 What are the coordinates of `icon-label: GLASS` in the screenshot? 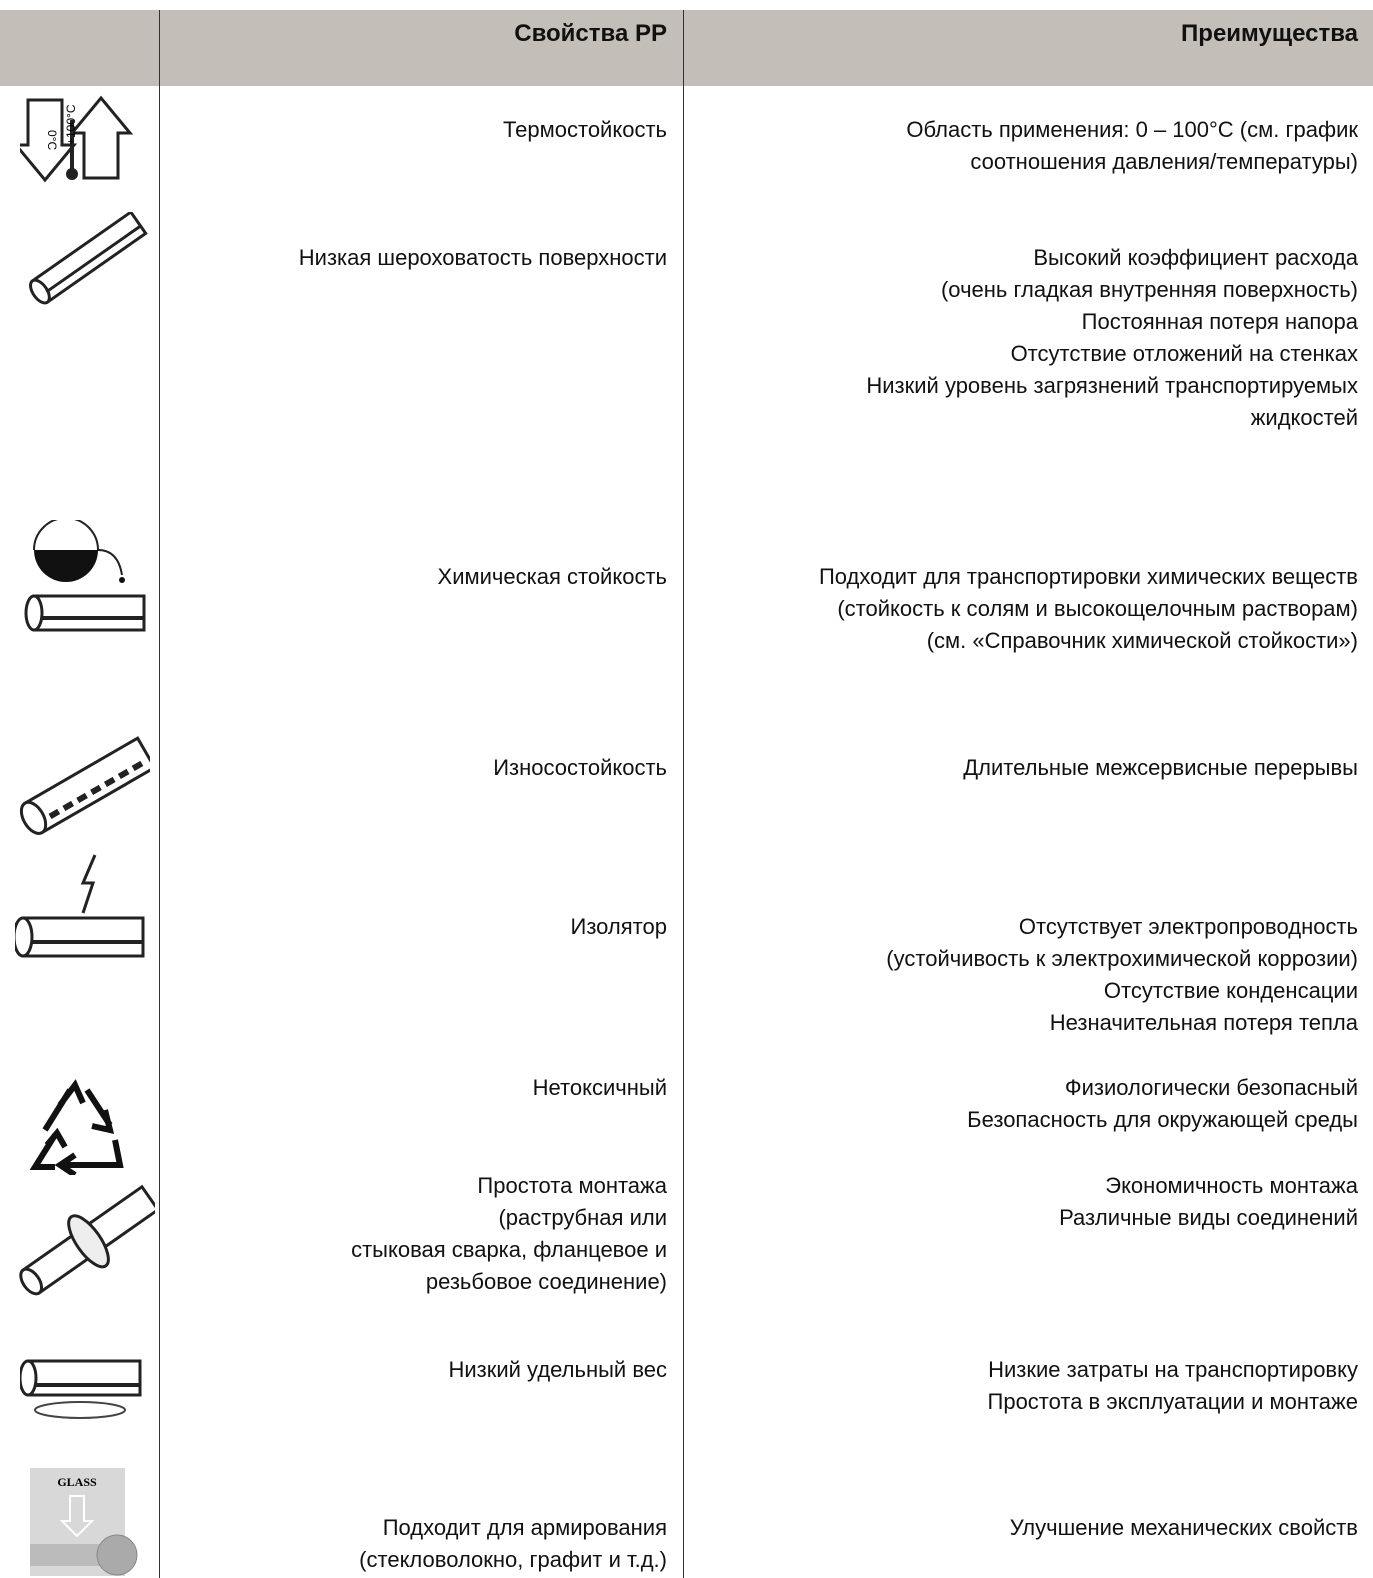 It's located at (77, 1482).